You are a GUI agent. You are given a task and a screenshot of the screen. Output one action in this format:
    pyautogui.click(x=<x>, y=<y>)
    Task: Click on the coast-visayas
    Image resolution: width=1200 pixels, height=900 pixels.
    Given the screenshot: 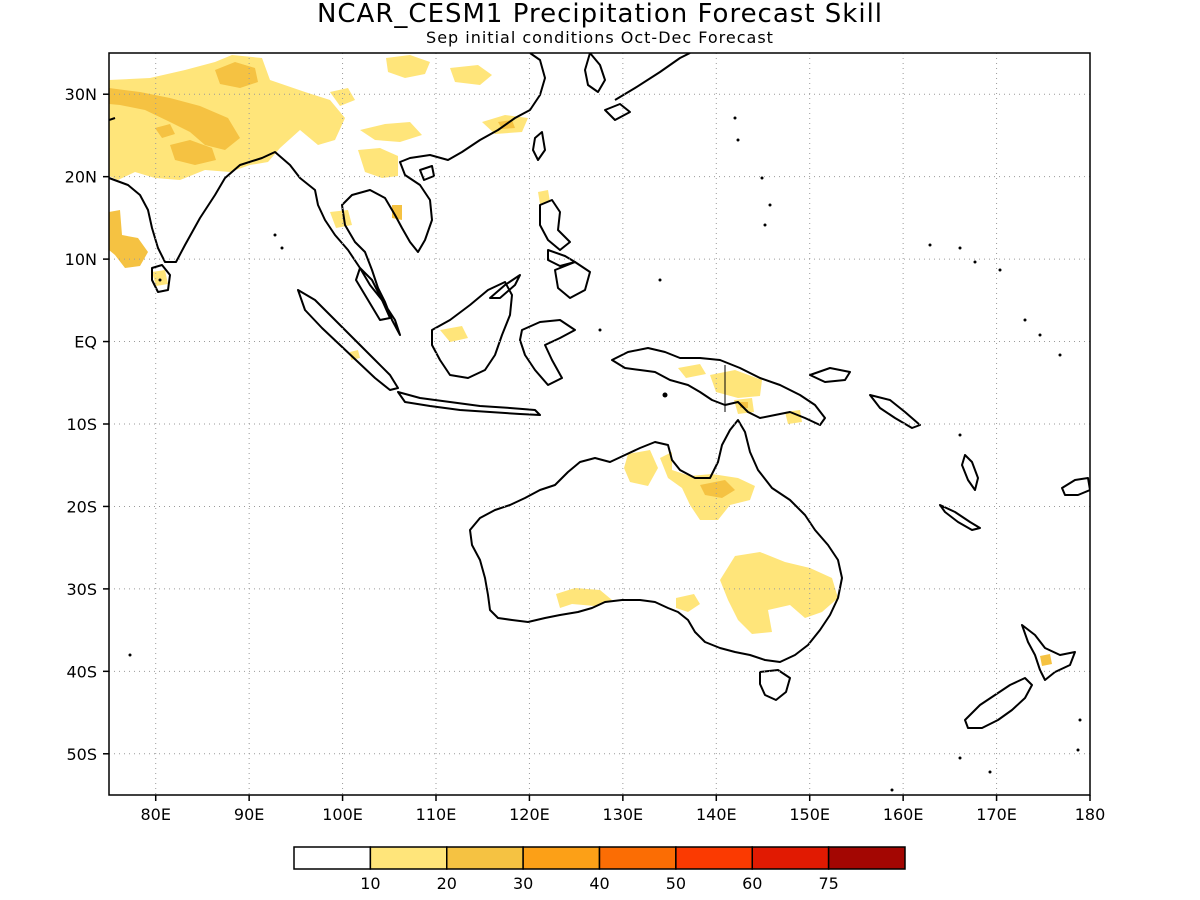 What is the action you would take?
    pyautogui.click(x=561, y=258)
    